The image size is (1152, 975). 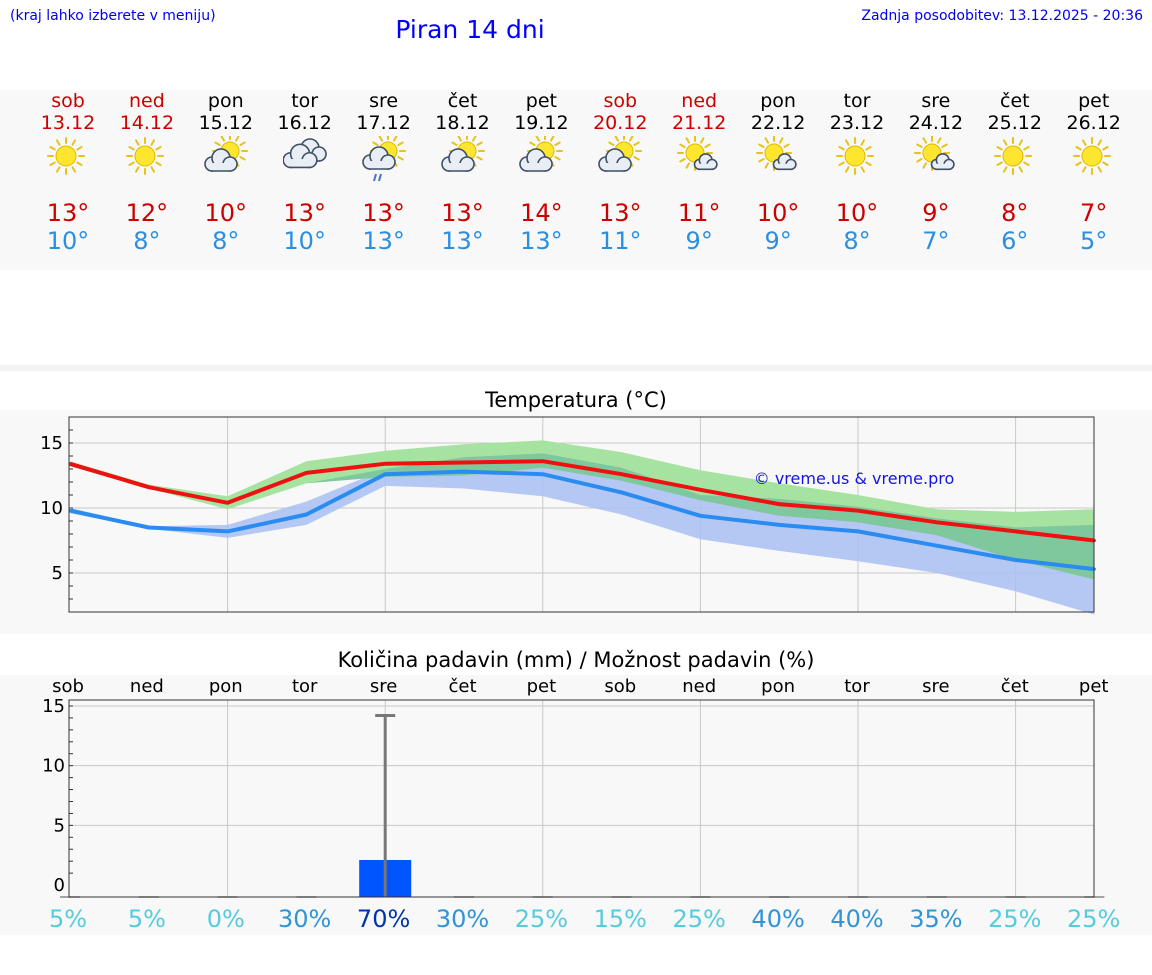 What do you see at coordinates (68, 919) in the screenshot?
I see `precipitation-probability: 5%` at bounding box center [68, 919].